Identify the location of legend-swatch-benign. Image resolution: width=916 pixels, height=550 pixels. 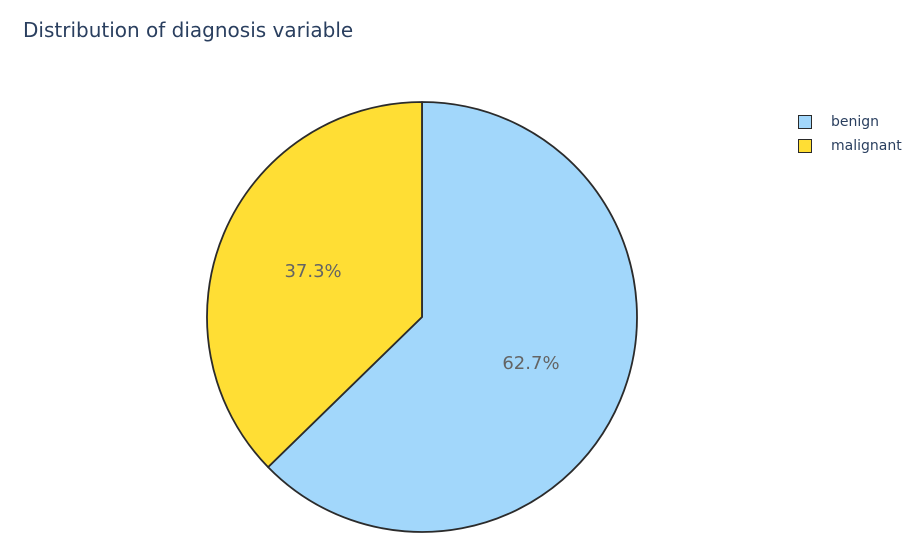
(805, 122).